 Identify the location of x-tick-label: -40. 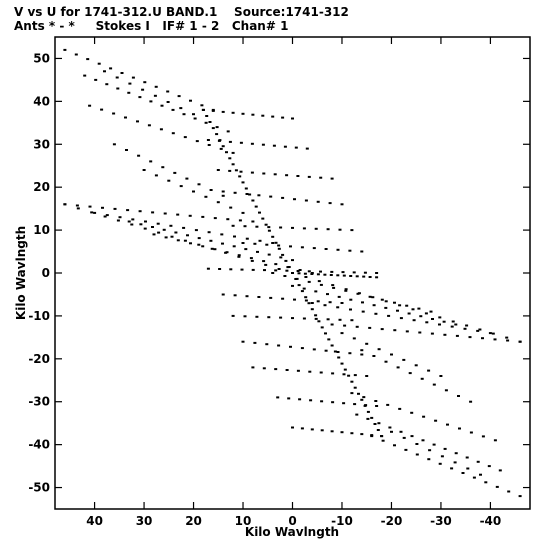
(491, 521).